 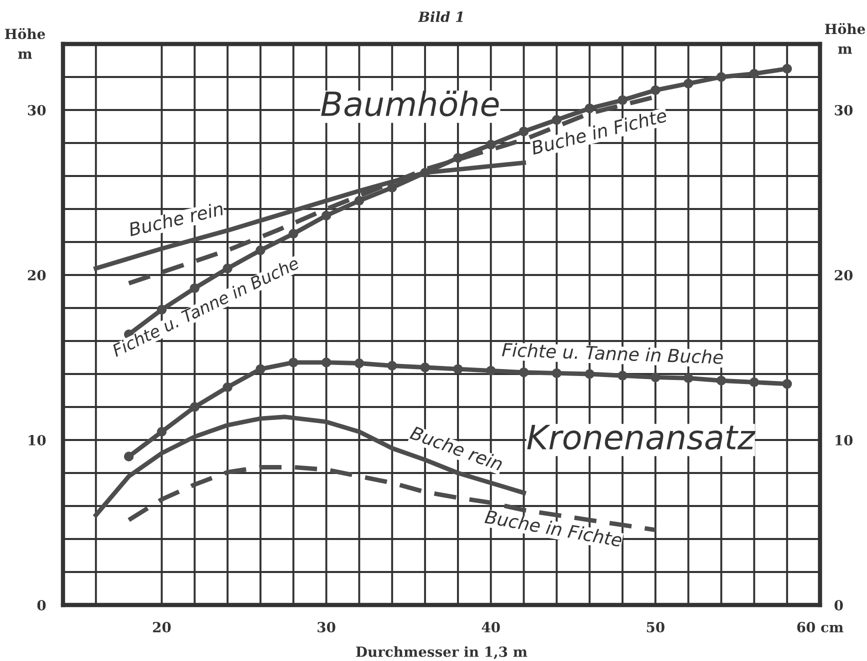 What do you see at coordinates (845, 38) in the screenshot?
I see `y2-axis-title: Höhe m` at bounding box center [845, 38].